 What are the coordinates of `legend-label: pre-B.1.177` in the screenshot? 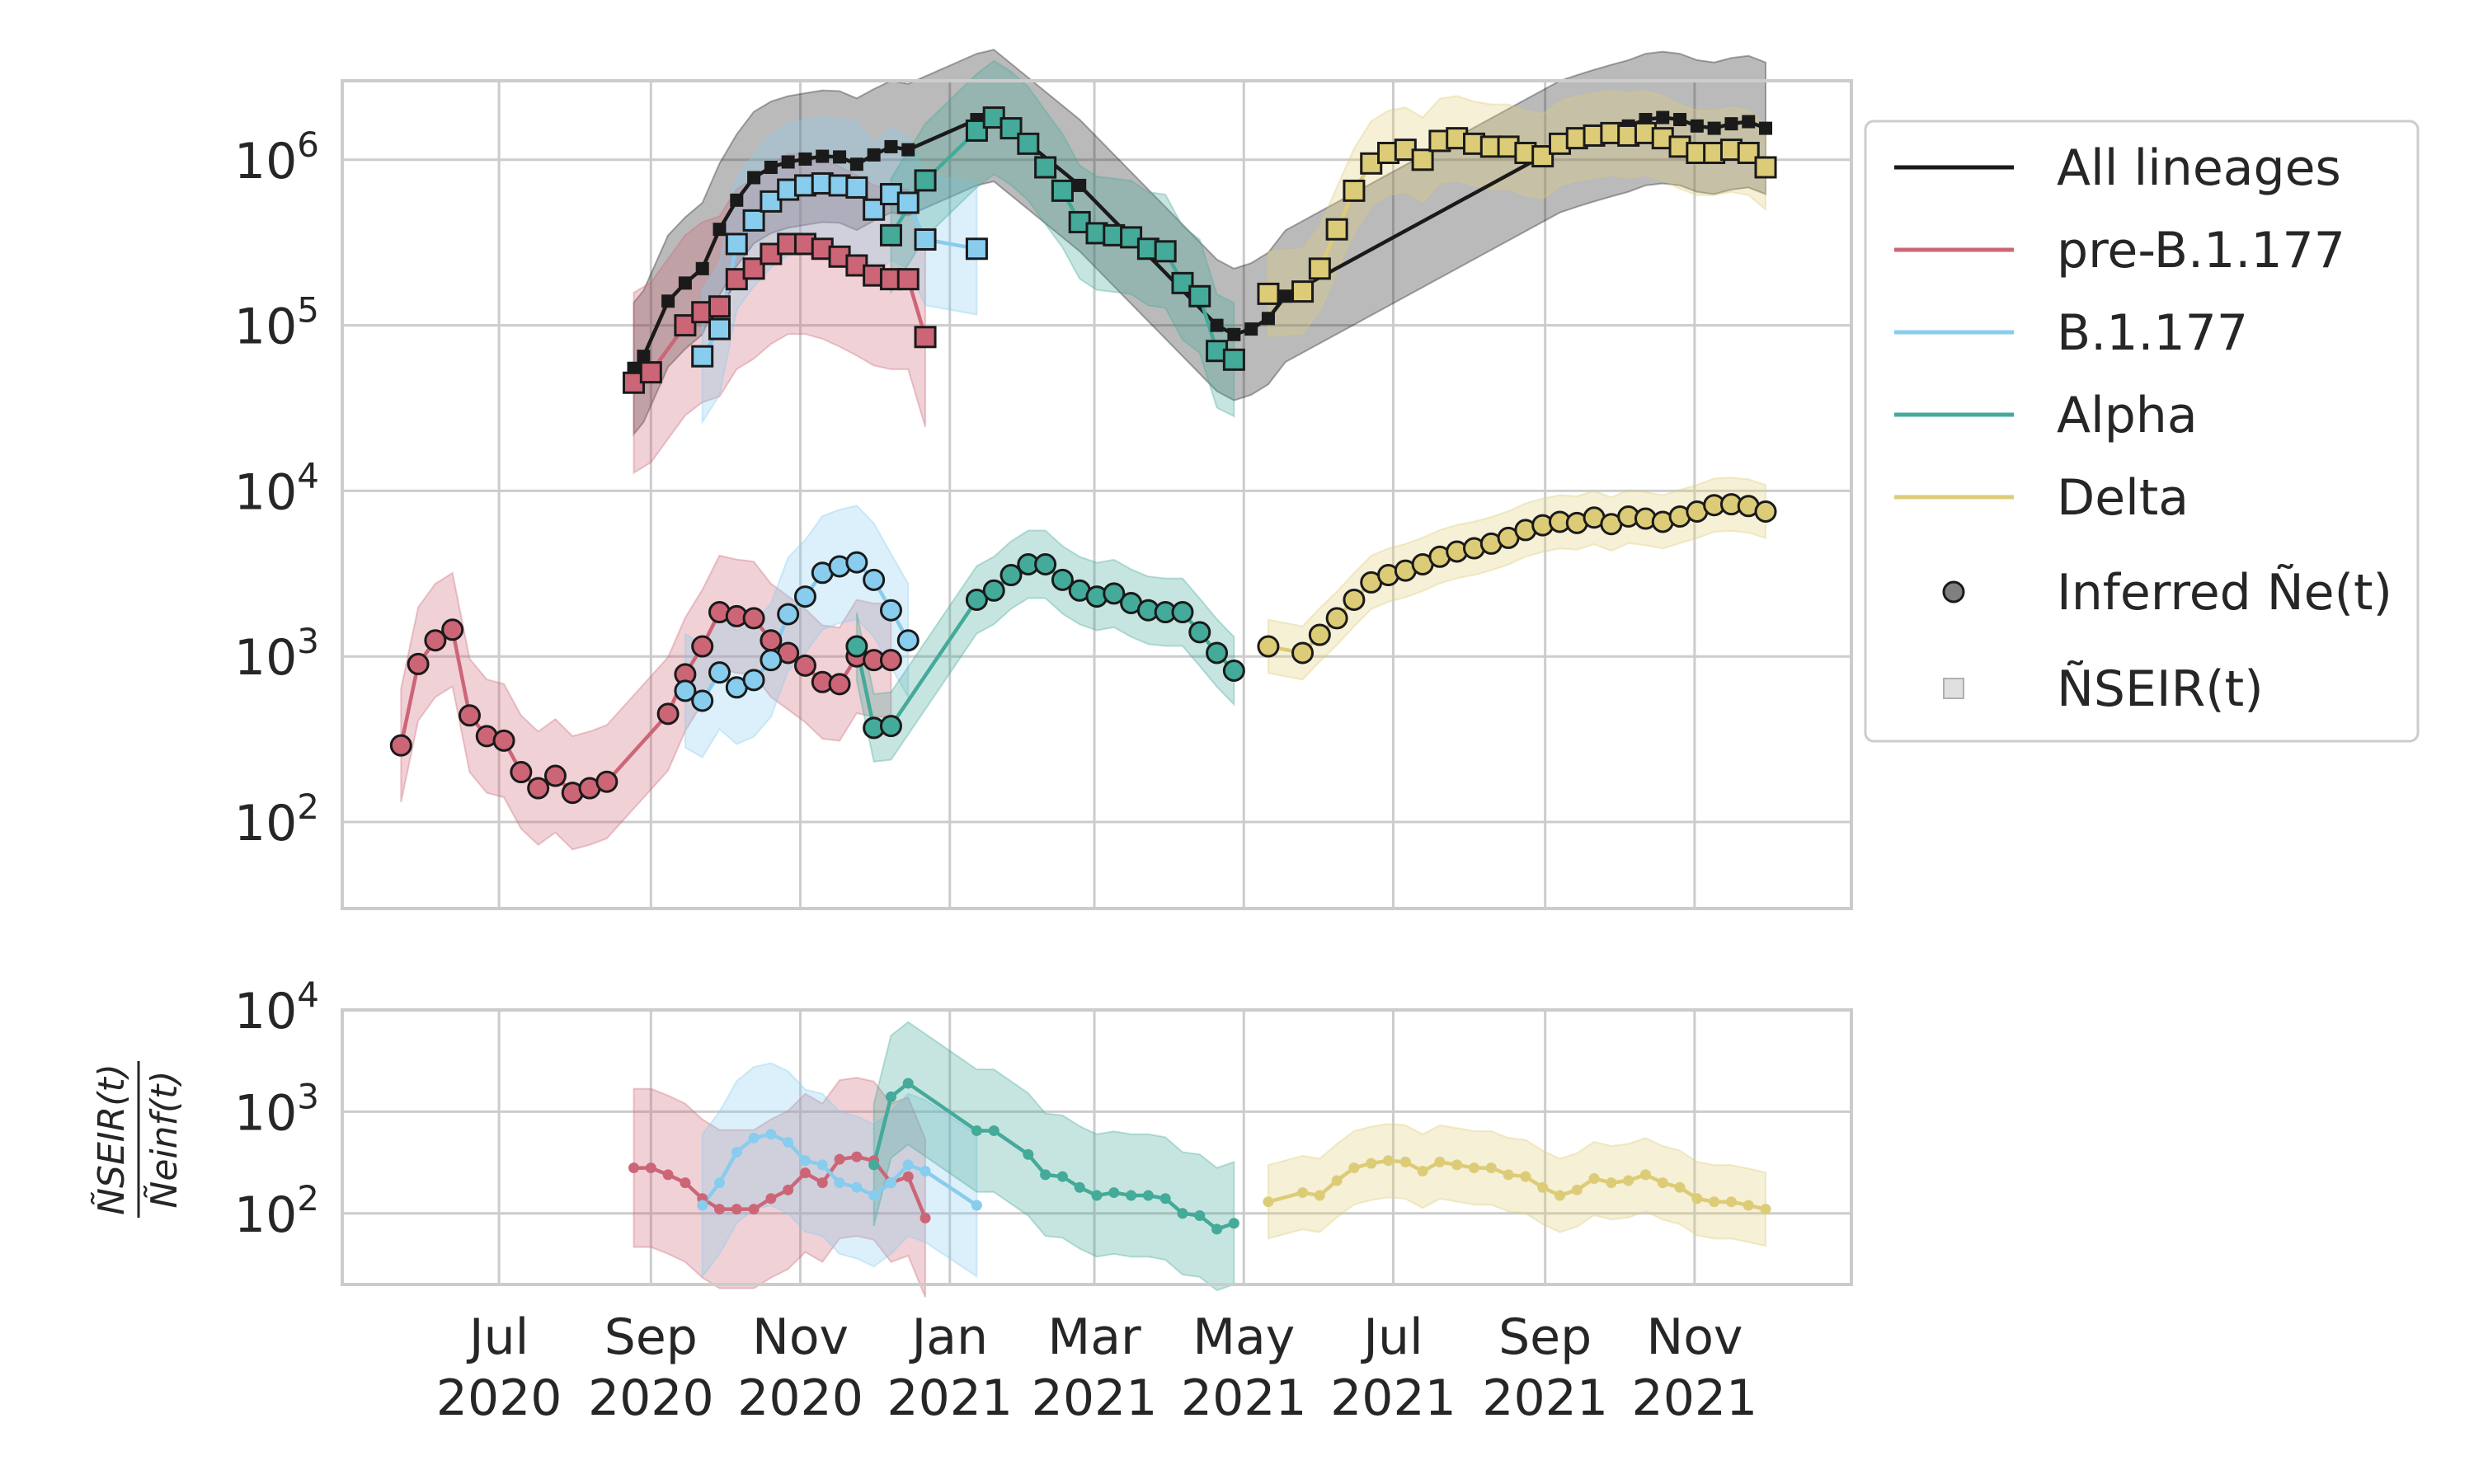 It's located at (2201, 251).